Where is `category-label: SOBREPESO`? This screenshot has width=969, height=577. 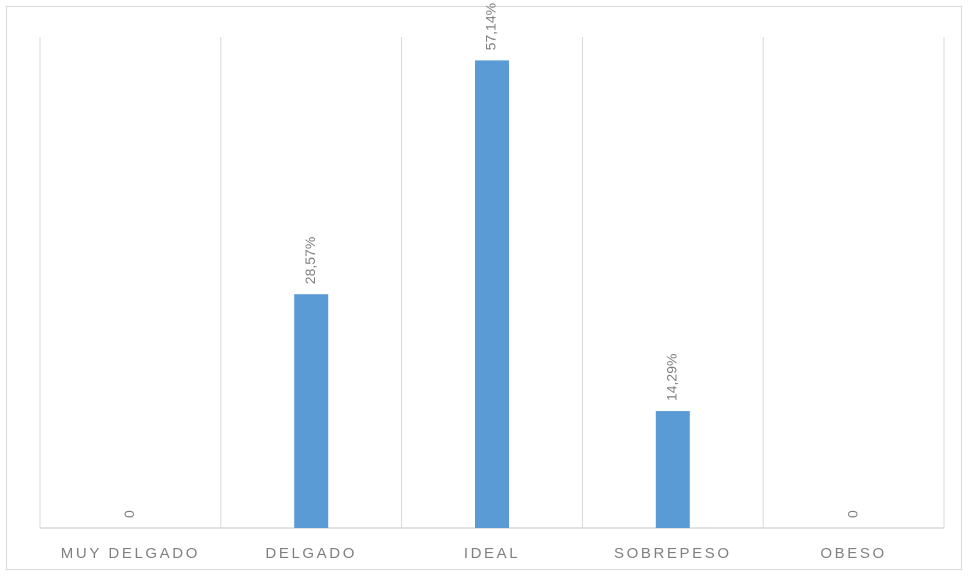 category-label: SOBREPESO is located at coordinates (673, 553).